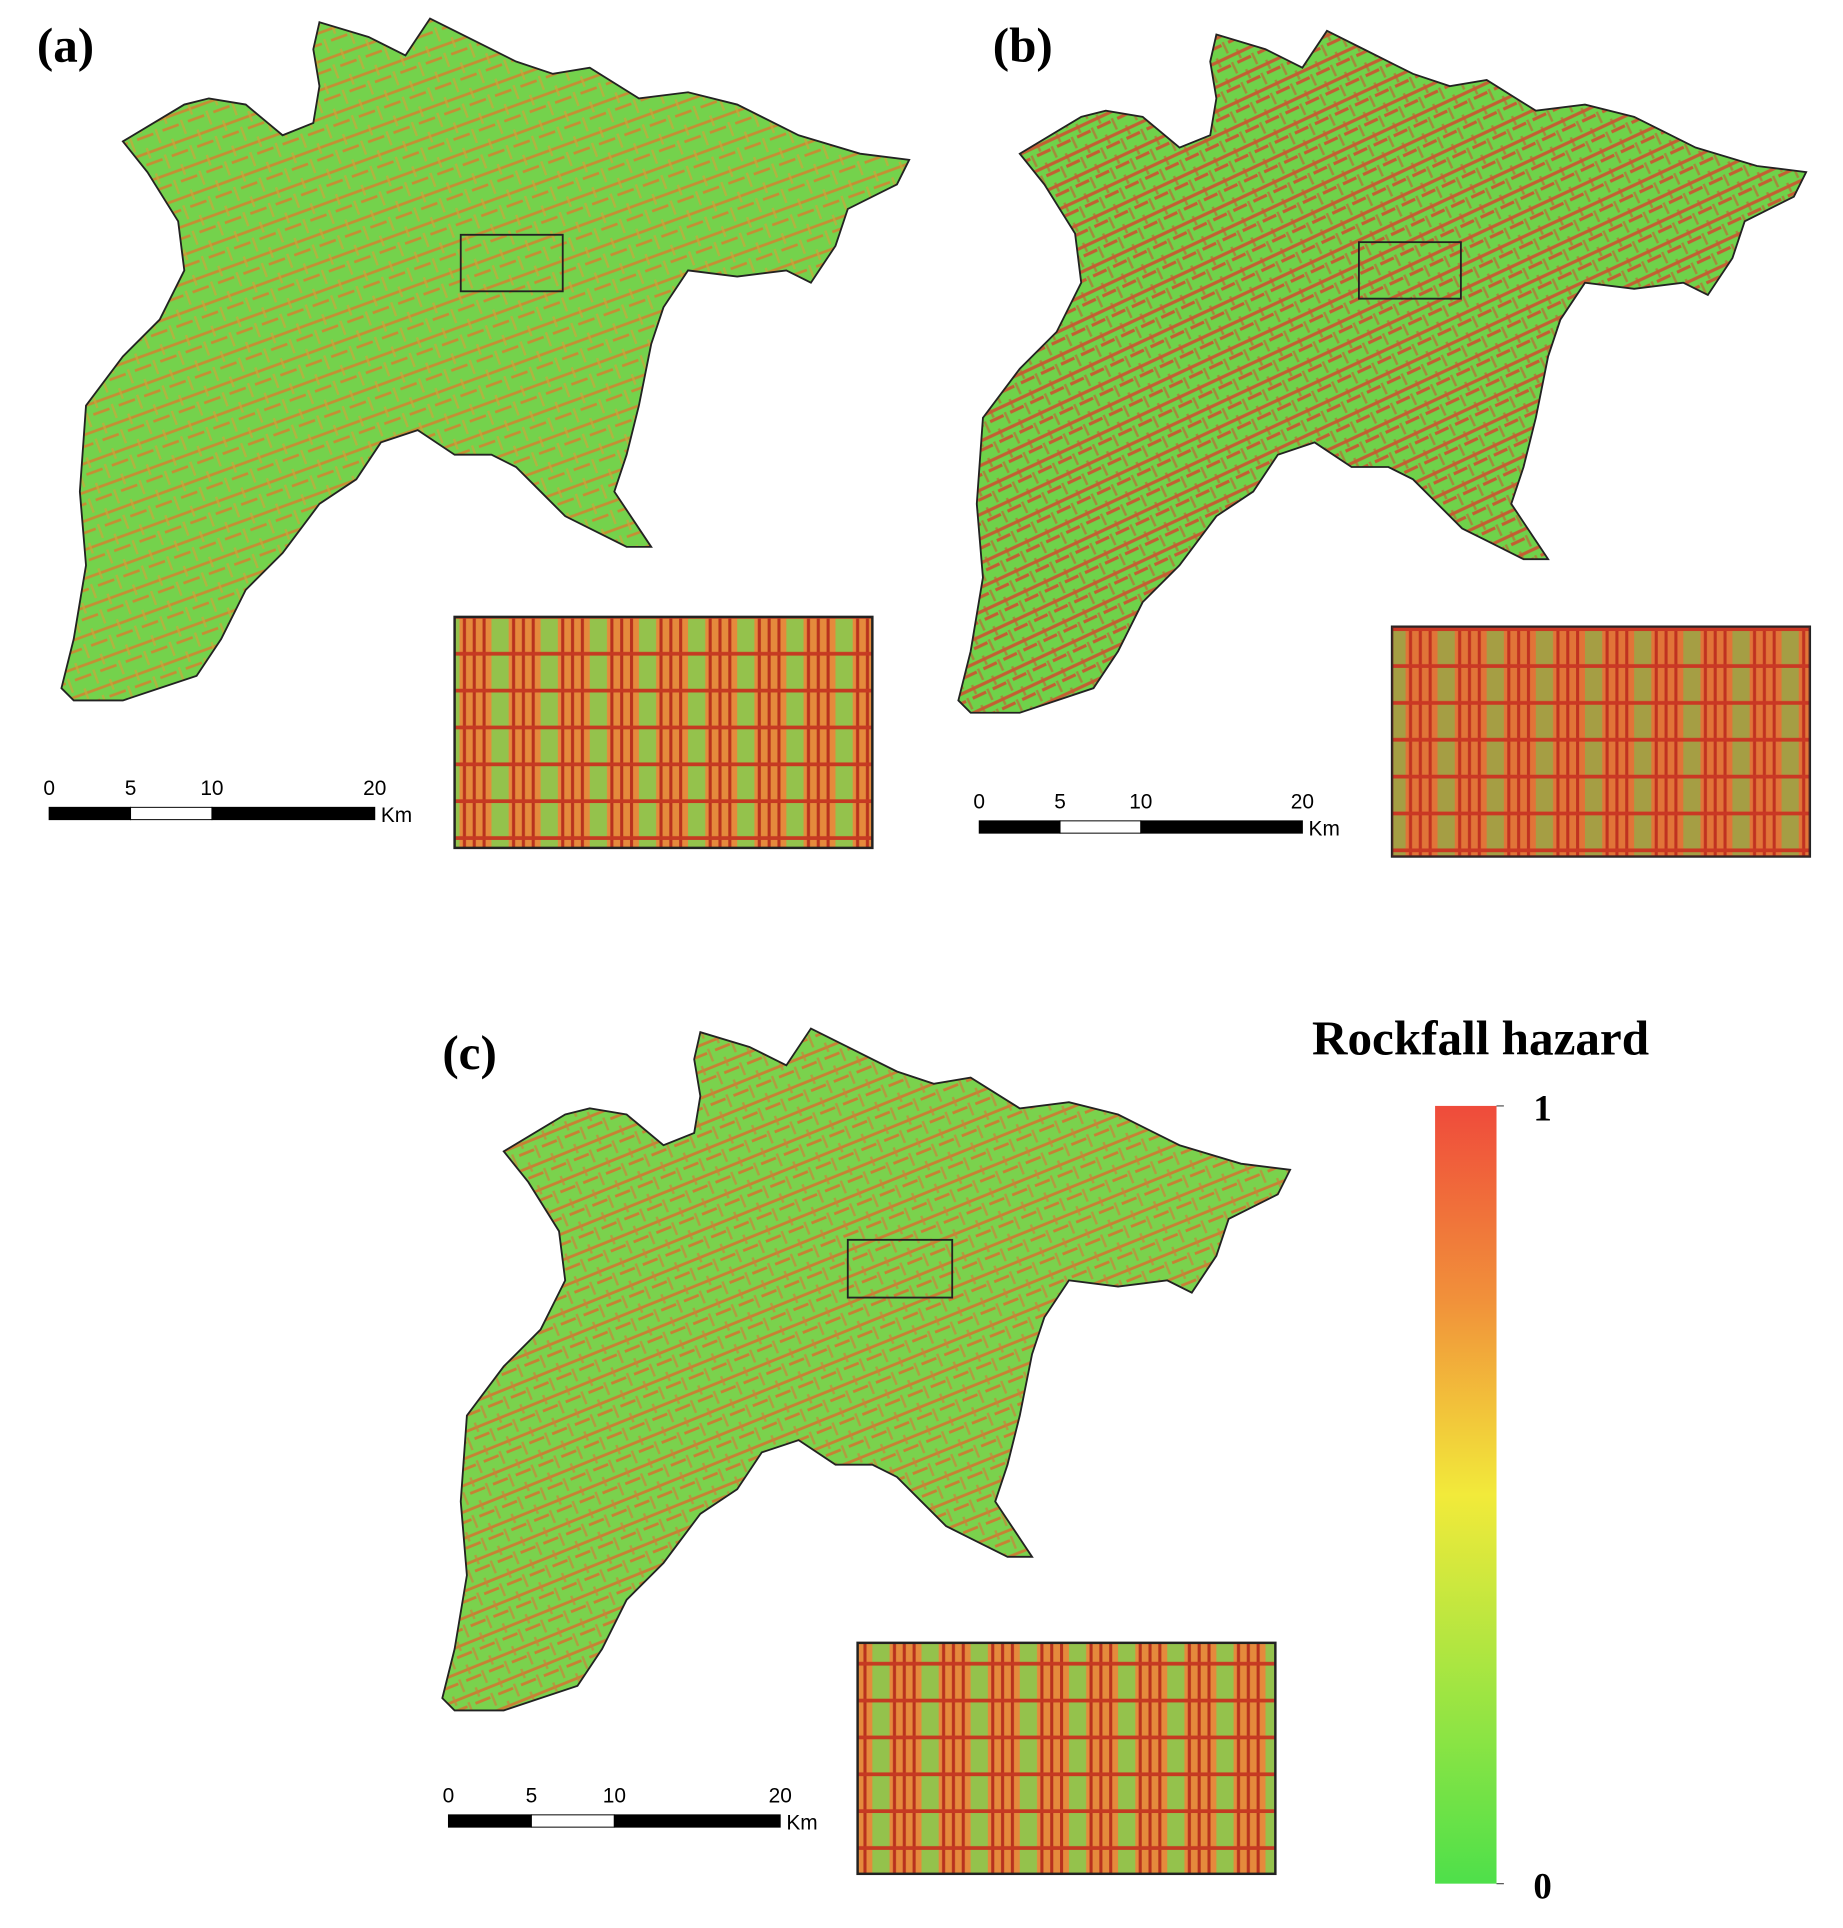 The height and width of the screenshot is (1928, 1843). What do you see at coordinates (469, 1052) in the screenshot?
I see `panel-label: (c)` at bounding box center [469, 1052].